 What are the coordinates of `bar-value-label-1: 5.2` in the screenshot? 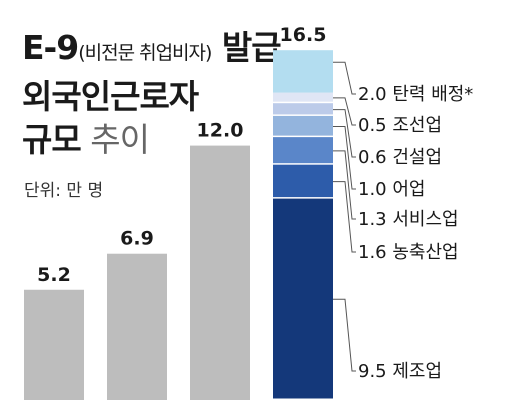 It's located at (54, 275).